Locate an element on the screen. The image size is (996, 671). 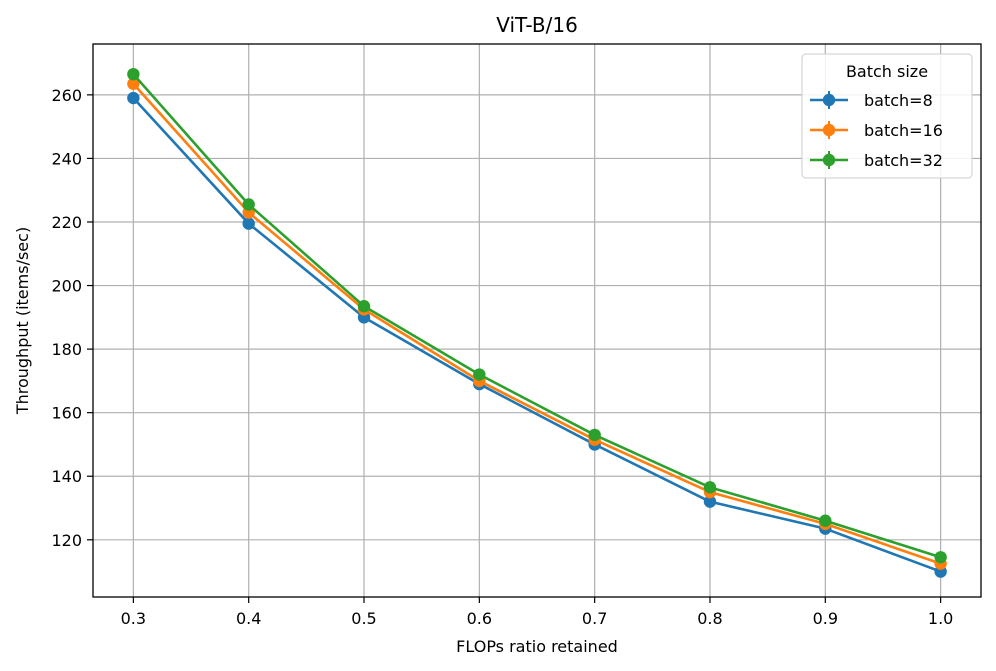
legend-label: batch=32 is located at coordinates (903, 160).